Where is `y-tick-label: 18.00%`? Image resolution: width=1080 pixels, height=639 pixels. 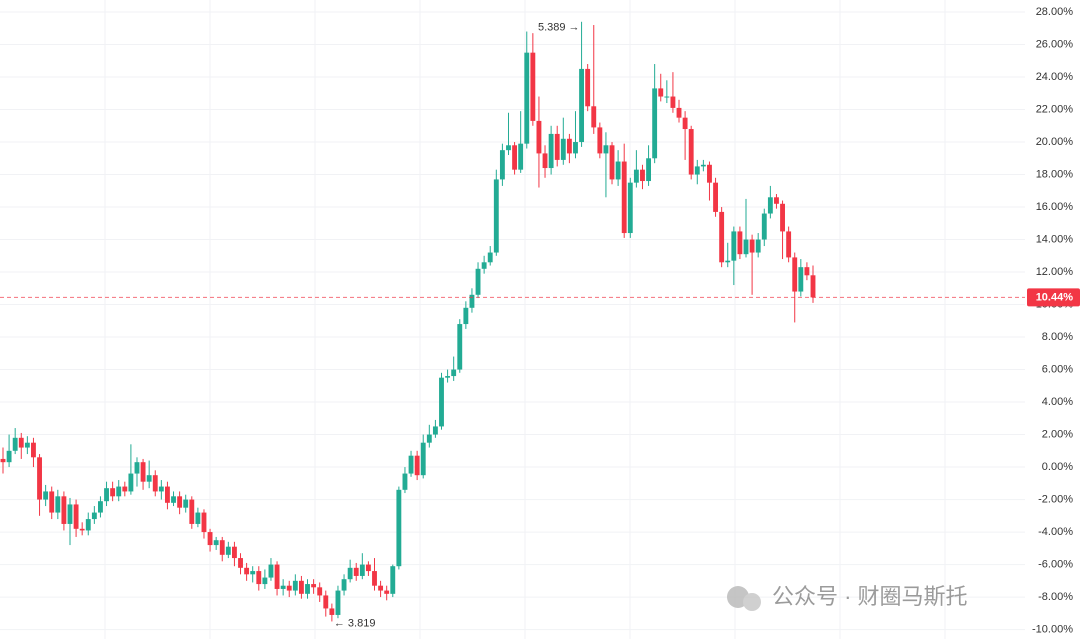
y-tick-label: 18.00% is located at coordinates (1055, 174).